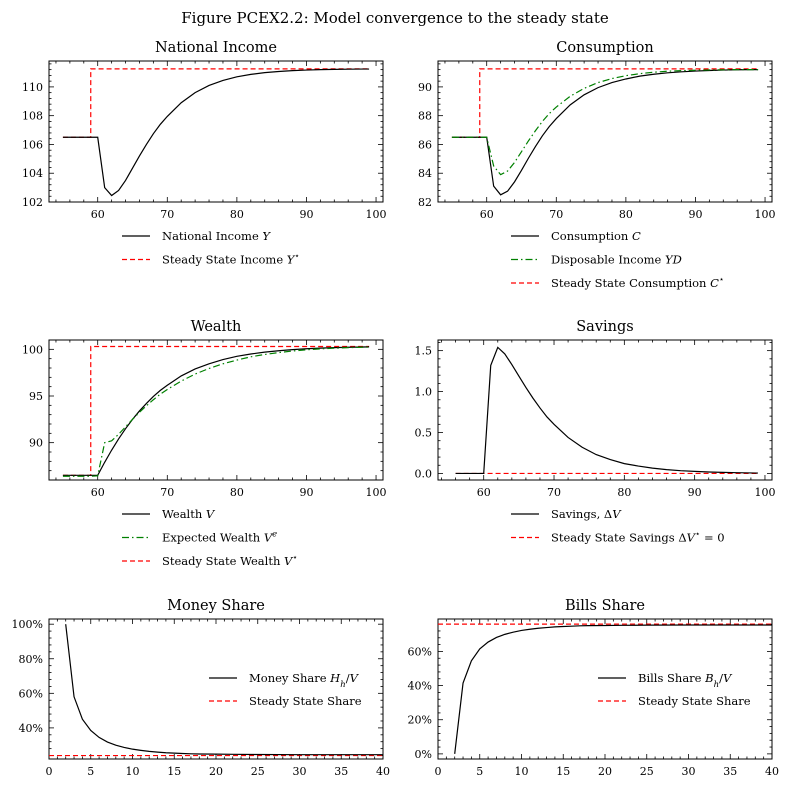 This screenshot has width=790, height=790. I want to click on chart-title: Consumption, so click(605, 48).